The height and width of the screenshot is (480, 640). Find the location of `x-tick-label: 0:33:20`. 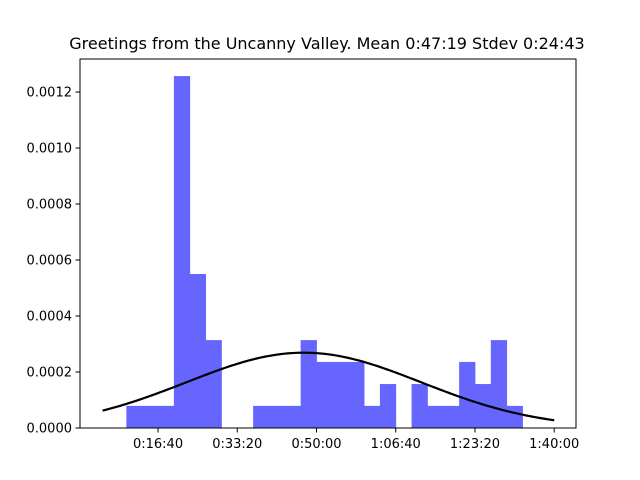

x-tick-label: 0:33:20 is located at coordinates (237, 444).